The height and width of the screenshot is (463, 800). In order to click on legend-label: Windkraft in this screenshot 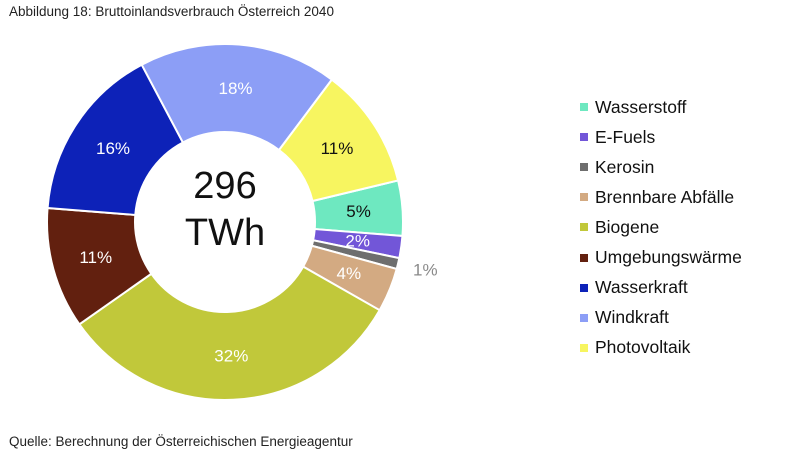, I will do `click(632, 317)`.